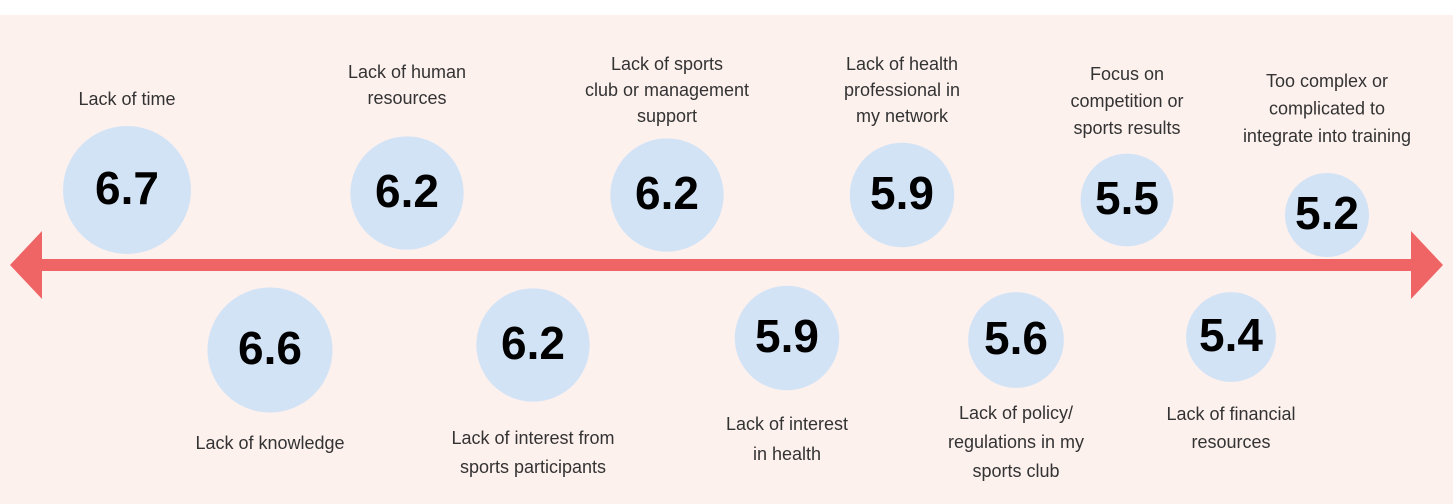 The image size is (1453, 504). I want to click on value-label: 5.6, so click(1016, 338).